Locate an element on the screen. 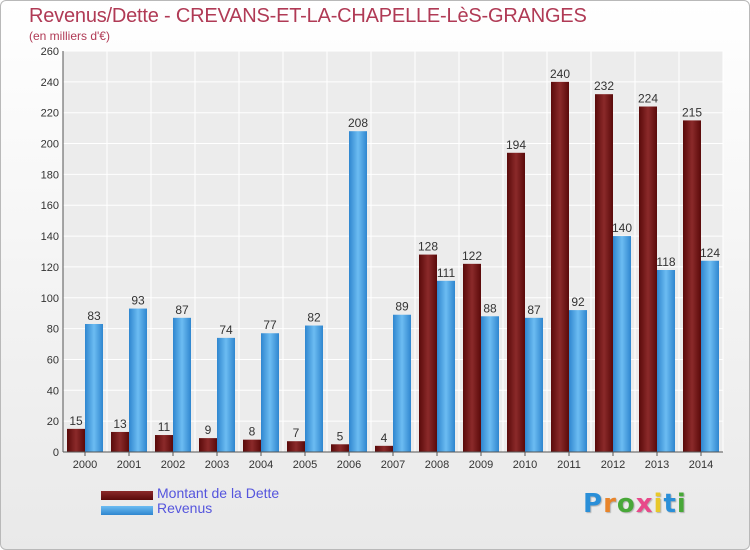 The height and width of the screenshot is (550, 750). data-label-revenue: 93 is located at coordinates (138, 301).